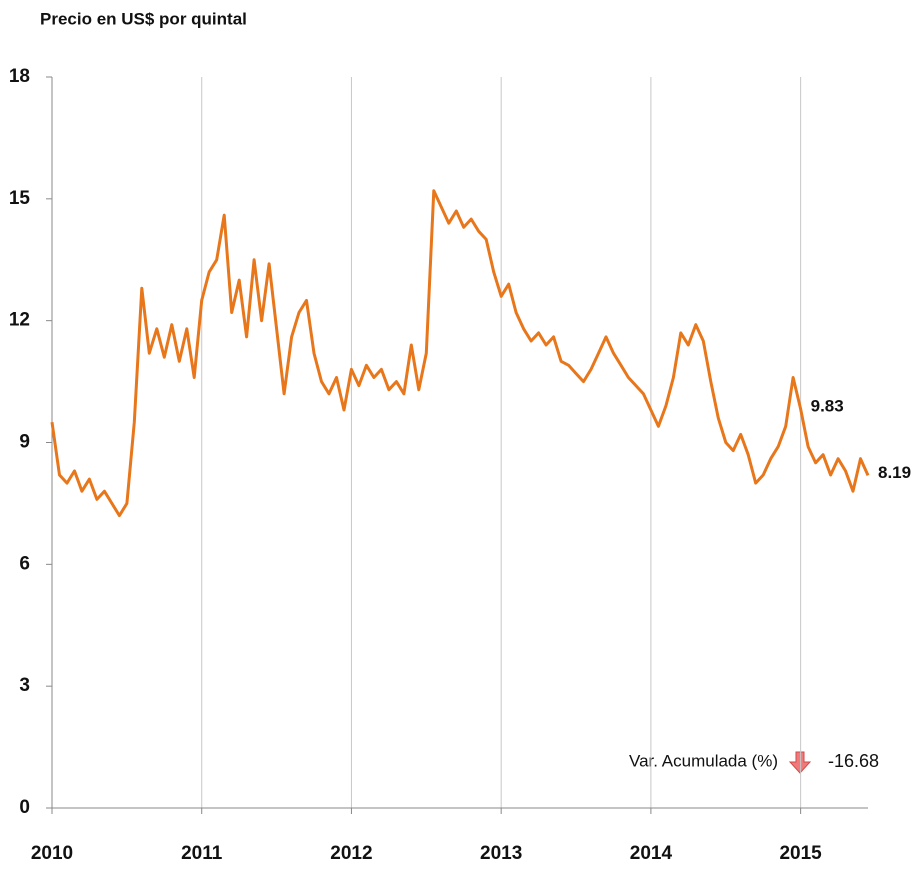  Describe the element at coordinates (827, 405) in the screenshot. I see `data-label: 9.83` at that location.